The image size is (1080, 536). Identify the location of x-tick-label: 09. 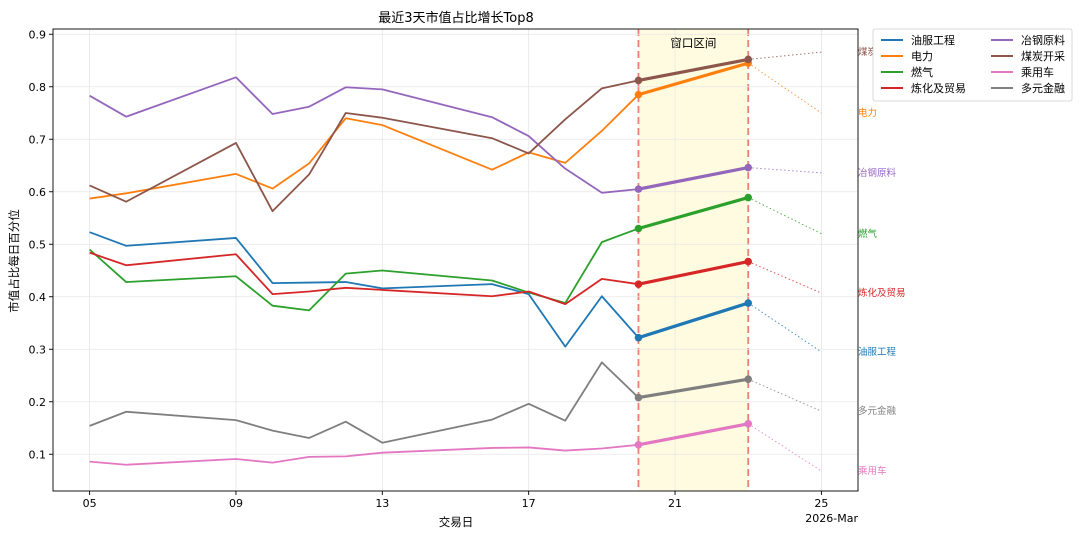
(236, 503).